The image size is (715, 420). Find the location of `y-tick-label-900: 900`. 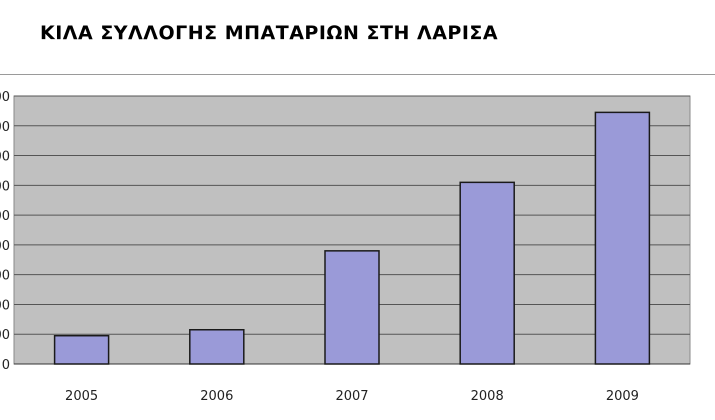

y-tick-label-900: 900 is located at coordinates (5, 97).